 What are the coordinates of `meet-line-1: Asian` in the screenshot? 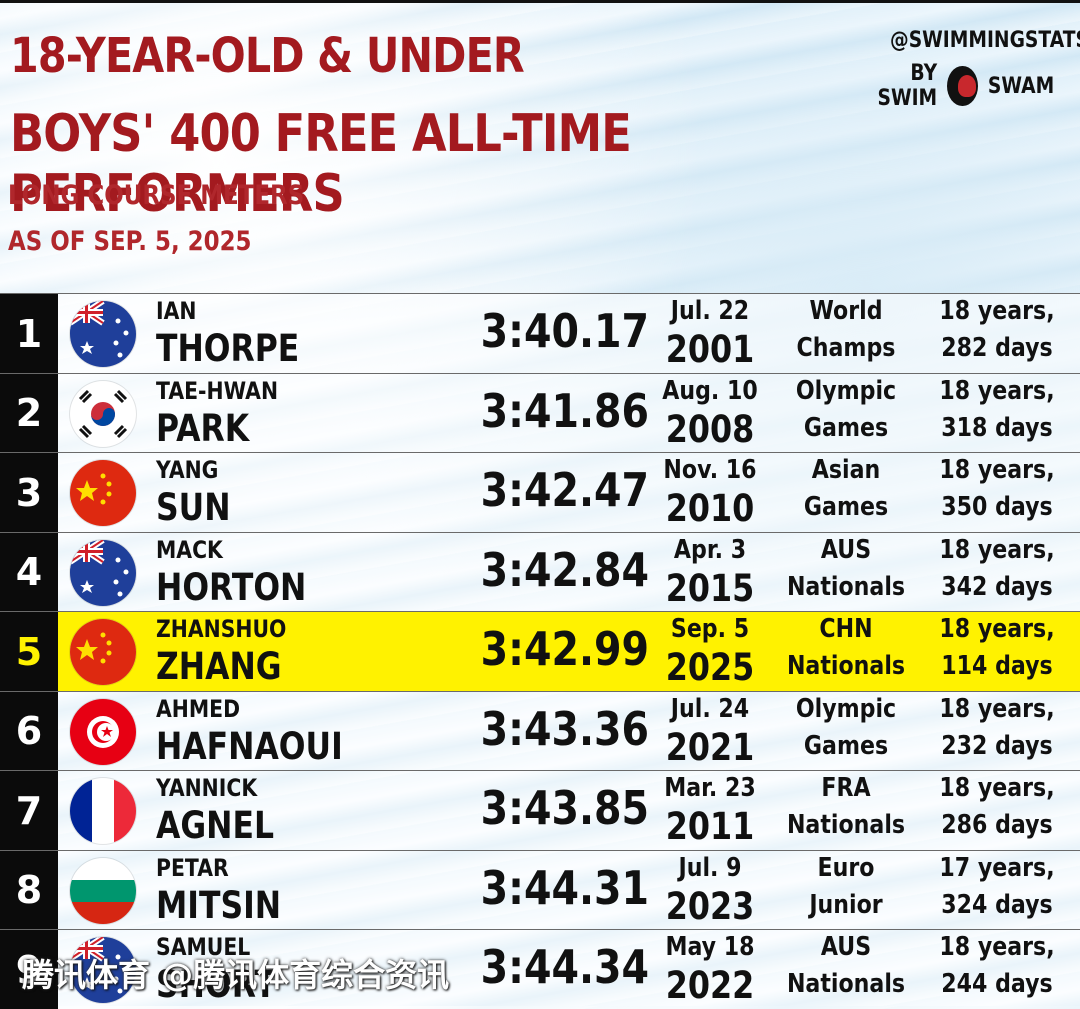 It's located at (846, 470).